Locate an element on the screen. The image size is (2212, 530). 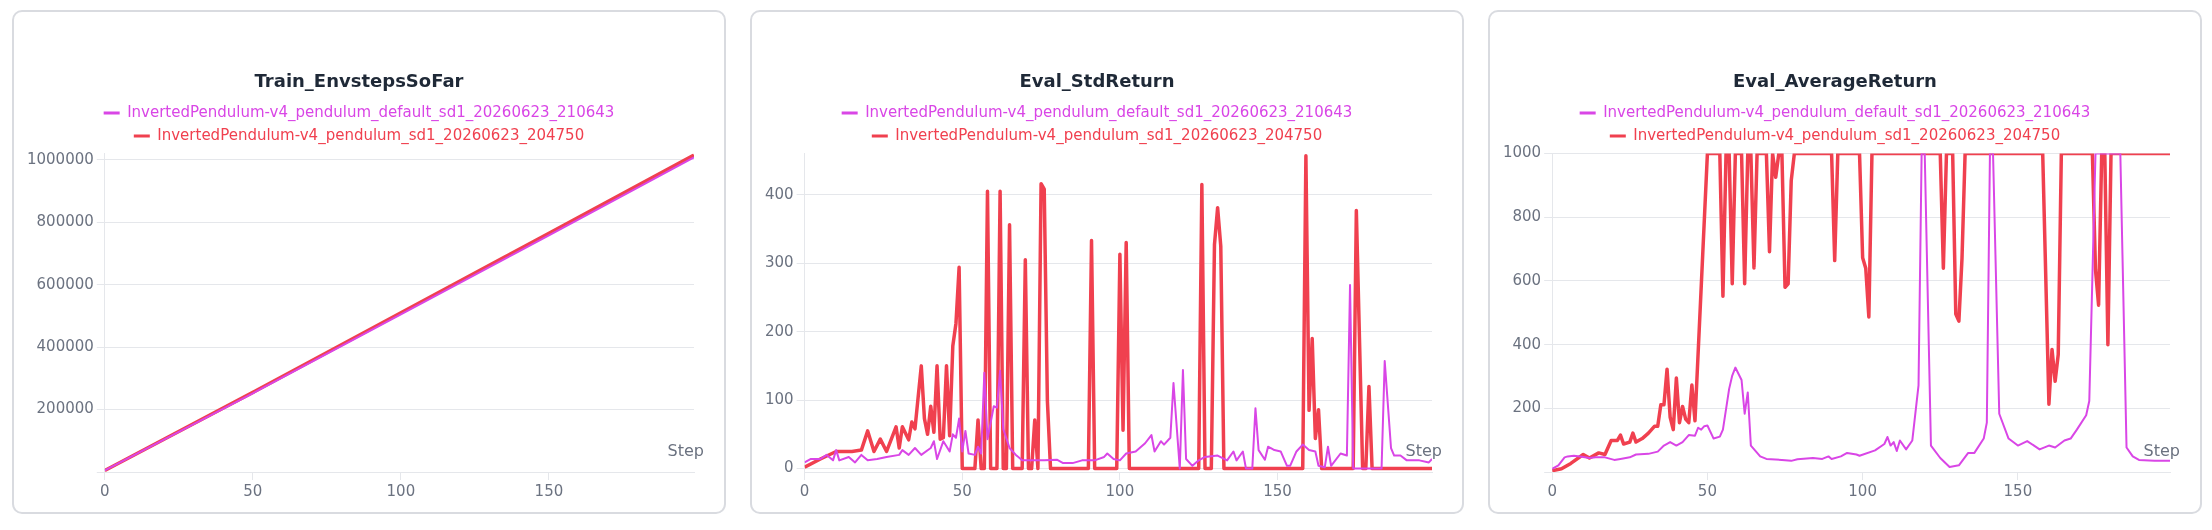
y-tick-label: 400000 is located at coordinates (65, 346).